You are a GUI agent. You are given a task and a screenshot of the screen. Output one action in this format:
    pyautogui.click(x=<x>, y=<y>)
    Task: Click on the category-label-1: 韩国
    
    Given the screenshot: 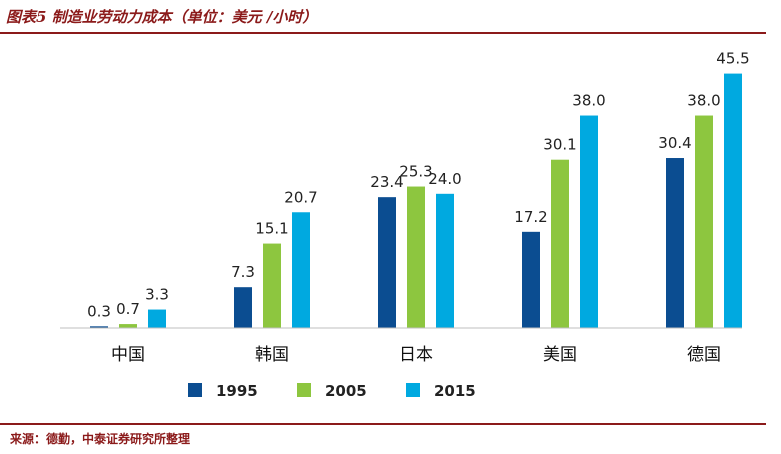 What is the action you would take?
    pyautogui.click(x=272, y=355)
    